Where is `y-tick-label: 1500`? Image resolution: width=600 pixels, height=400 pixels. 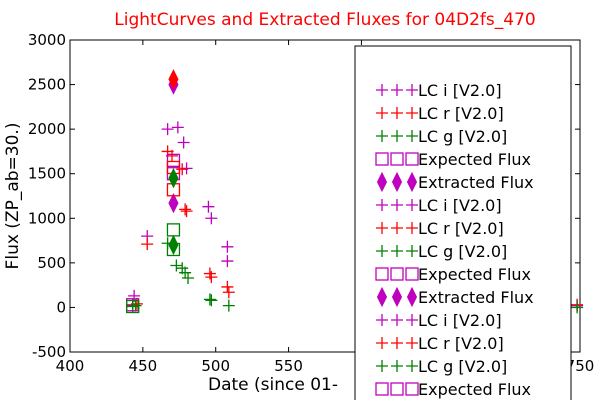 y-tick-label: 1500 is located at coordinates (47, 174).